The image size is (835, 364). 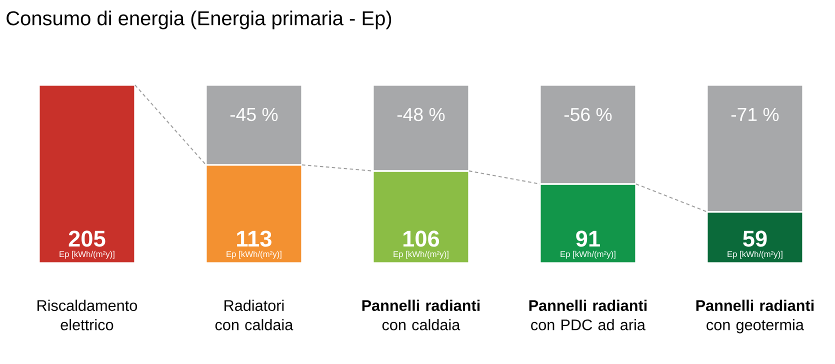 I want to click on x-tick-label: Pannelli radianti con caldaia, so click(x=421, y=315).